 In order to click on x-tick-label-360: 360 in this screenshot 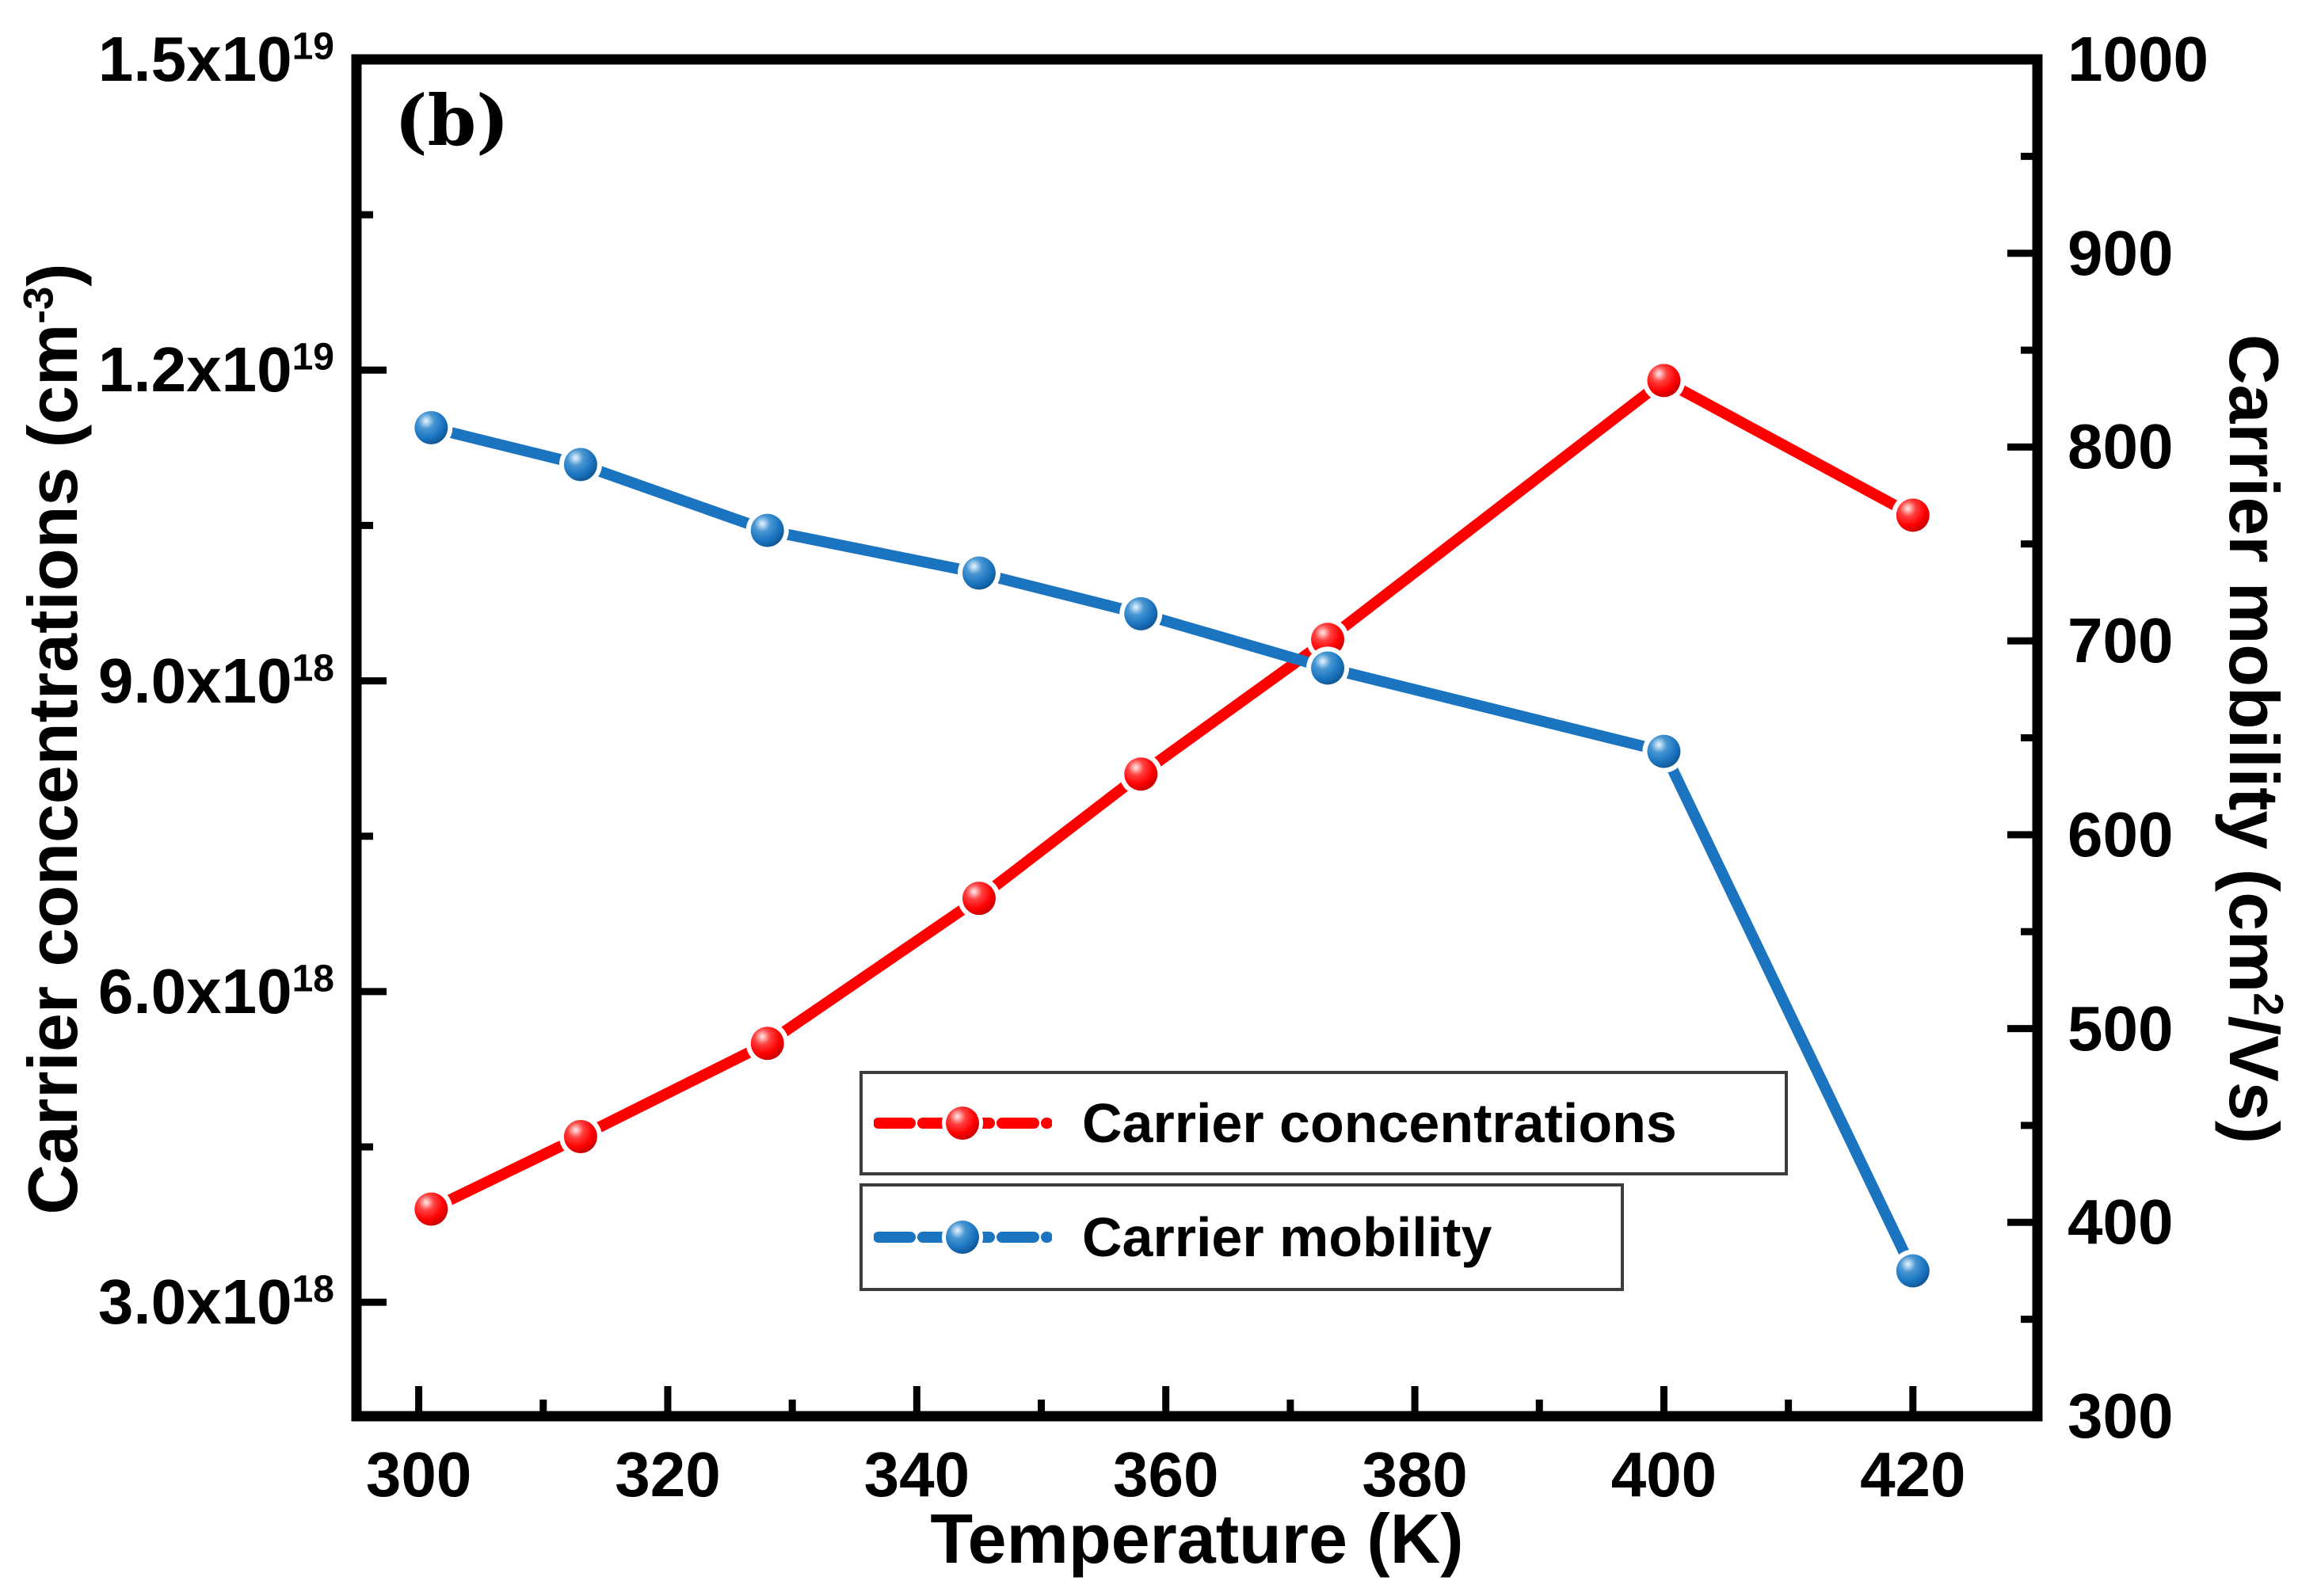, I will do `click(1165, 1474)`.